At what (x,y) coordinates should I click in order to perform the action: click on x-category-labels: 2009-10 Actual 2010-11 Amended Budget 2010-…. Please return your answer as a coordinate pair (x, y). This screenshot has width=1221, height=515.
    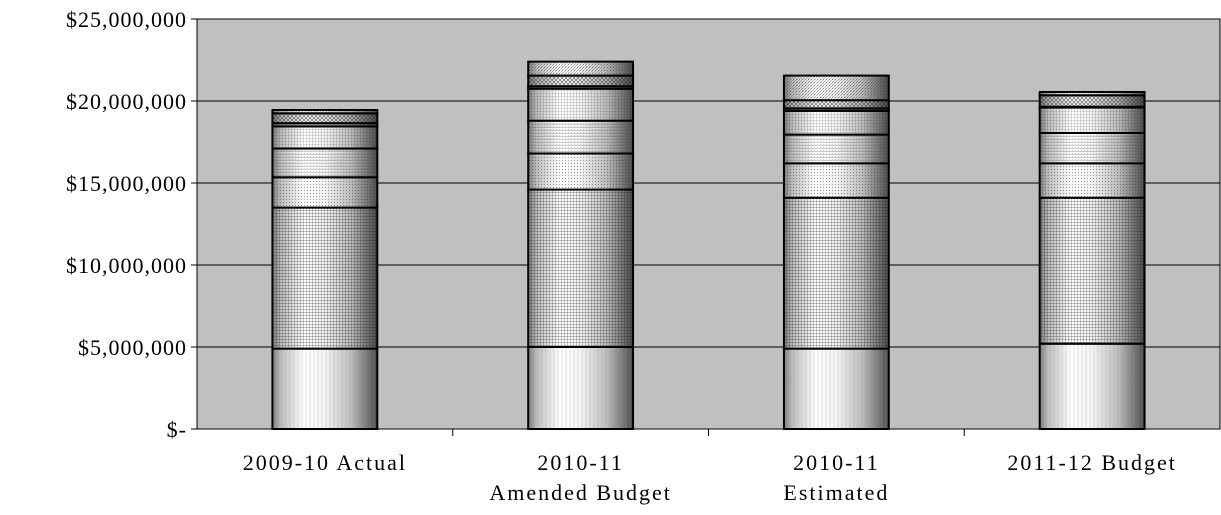
    Looking at the image, I should click on (710, 477).